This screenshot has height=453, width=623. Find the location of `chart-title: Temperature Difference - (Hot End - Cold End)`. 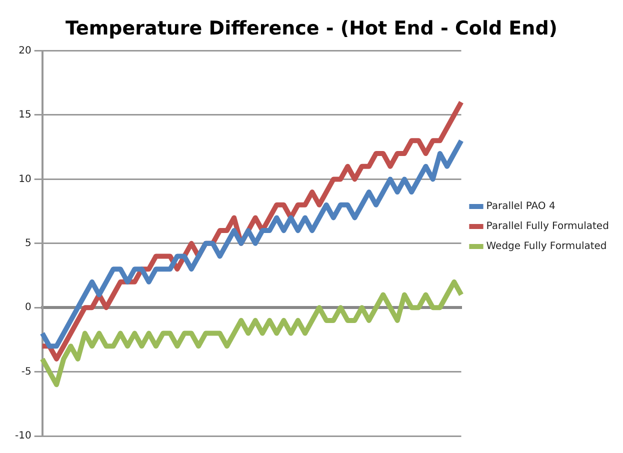

chart-title: Temperature Difference - (Hot End - Cold End) is located at coordinates (312, 28).